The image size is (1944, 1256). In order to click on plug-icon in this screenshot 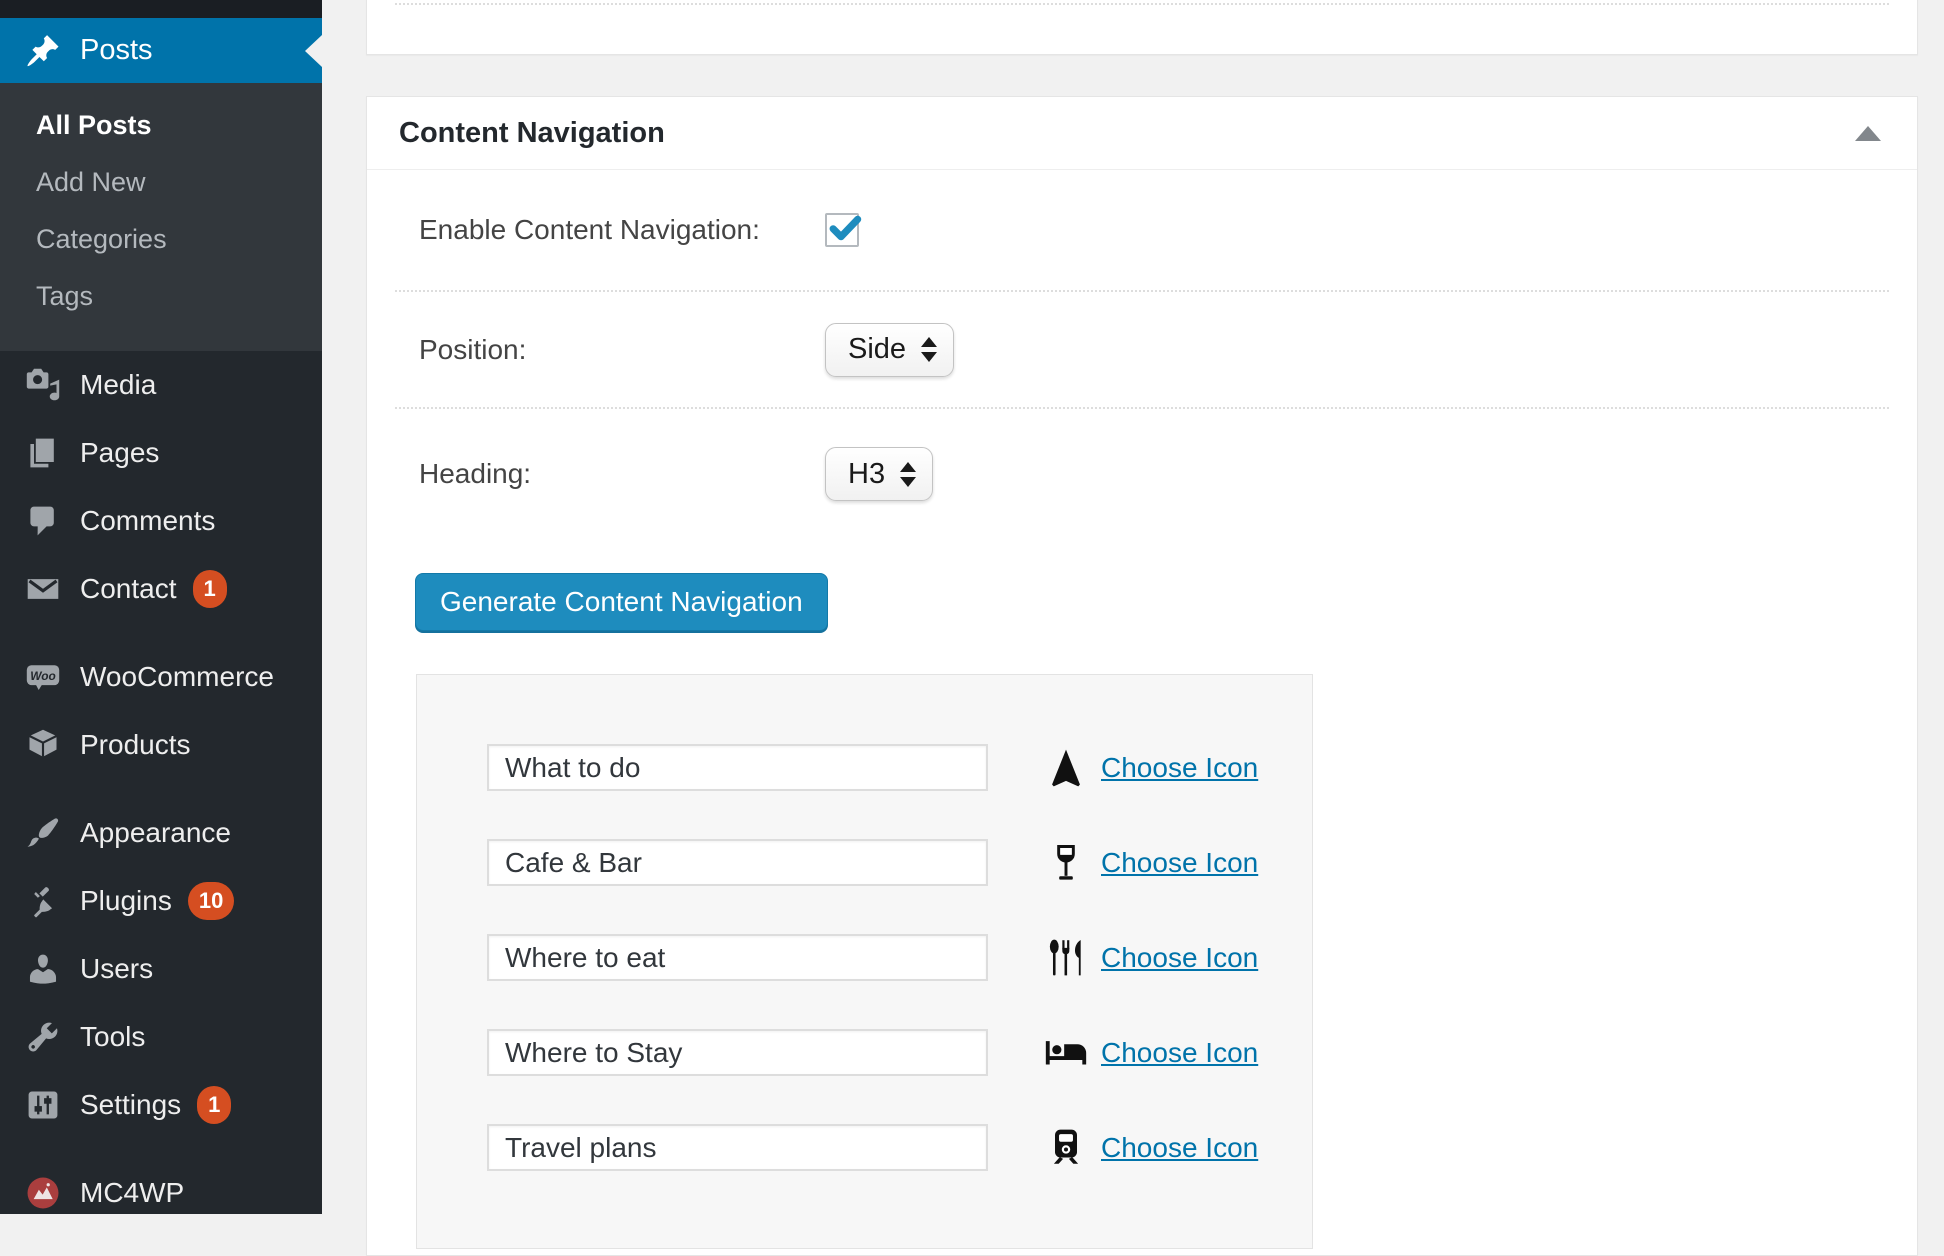, I will do `click(43, 901)`.